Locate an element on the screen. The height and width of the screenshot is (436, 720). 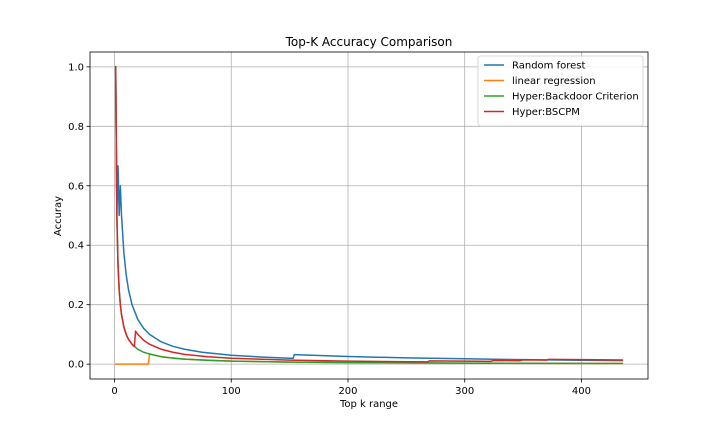
legend-label: Hyper:Backdoor Criterion is located at coordinates (575, 97).